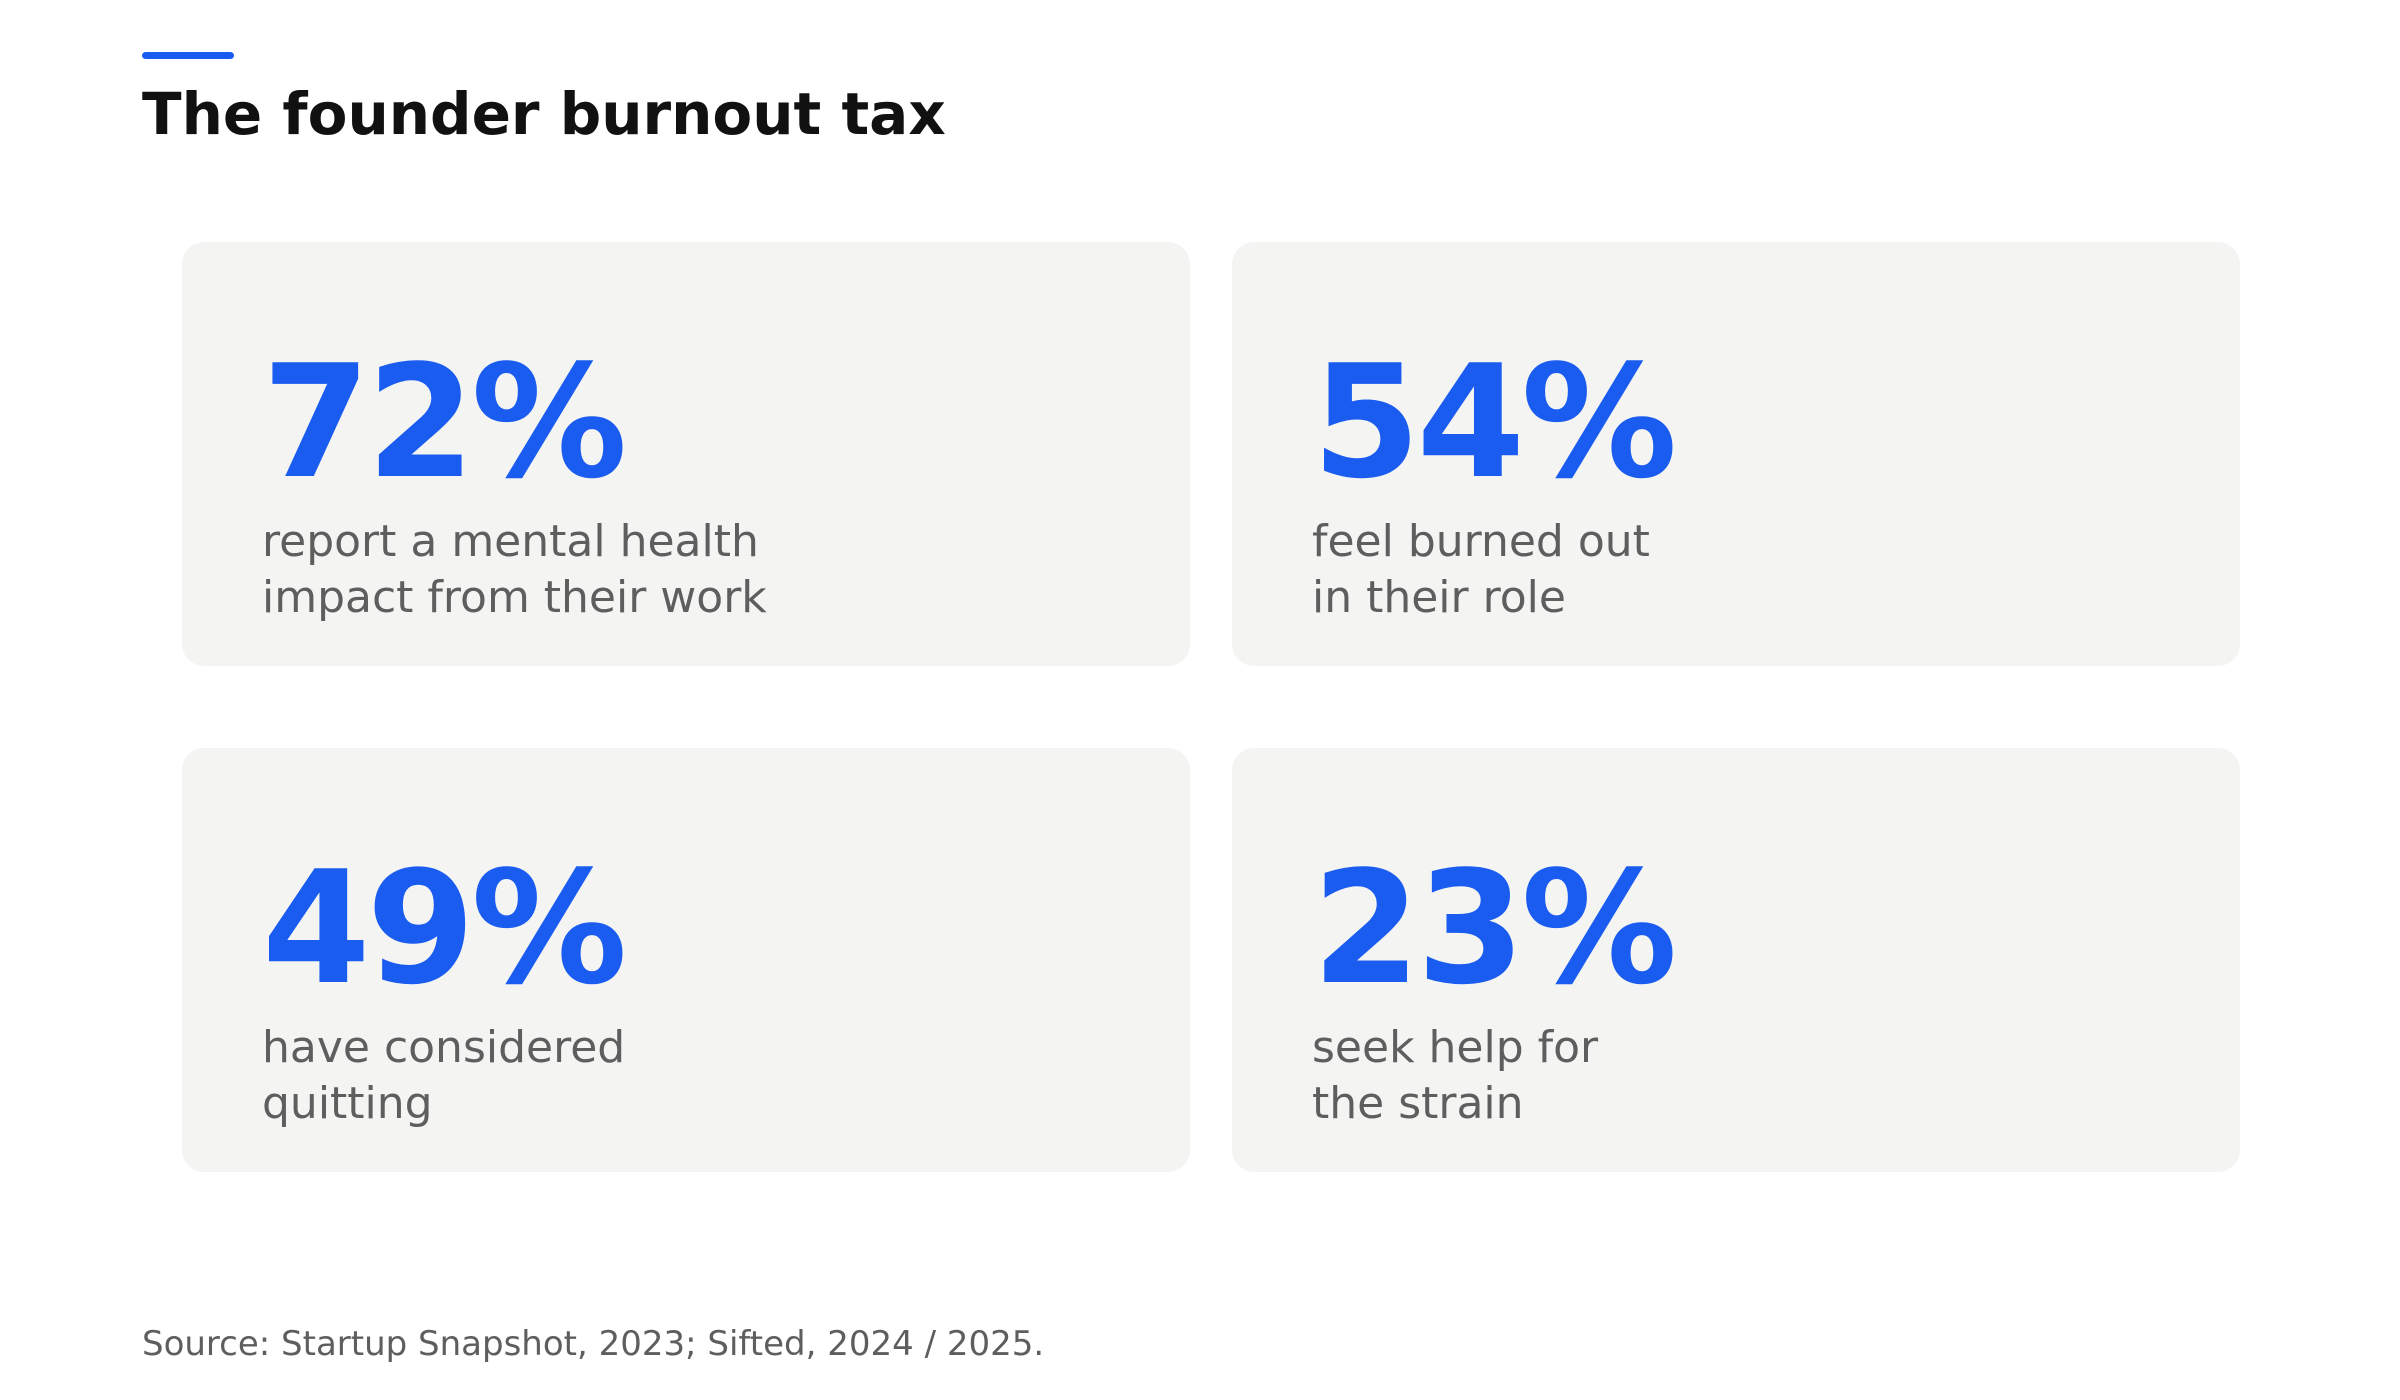  What do you see at coordinates (444, 928) in the screenshot?
I see `stat-value: 49%` at bounding box center [444, 928].